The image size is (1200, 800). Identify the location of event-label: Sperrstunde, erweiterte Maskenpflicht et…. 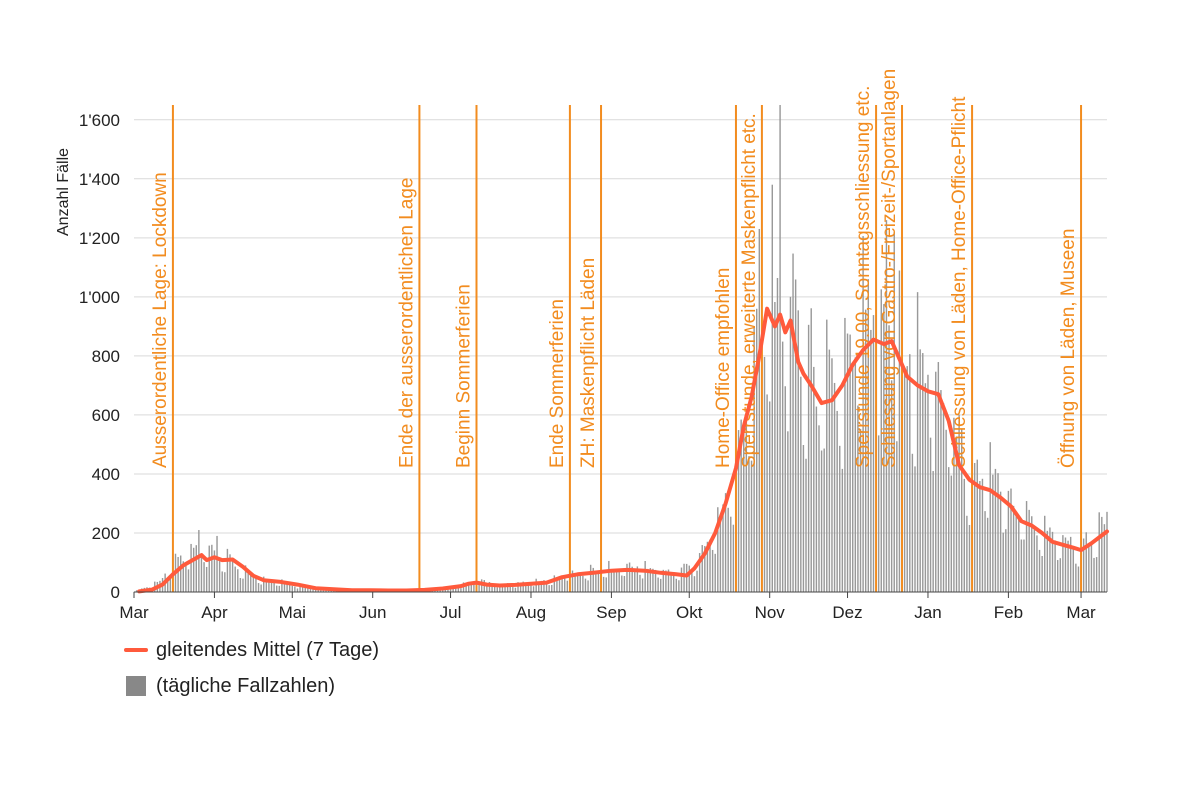
(749, 290).